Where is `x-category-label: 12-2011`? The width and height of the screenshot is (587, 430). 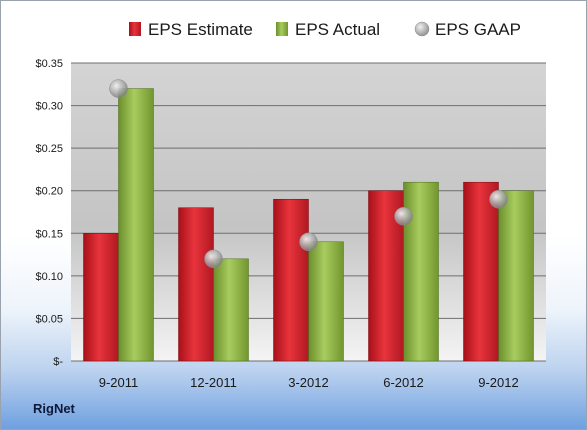
x-category-label: 12-2011 is located at coordinates (213, 382).